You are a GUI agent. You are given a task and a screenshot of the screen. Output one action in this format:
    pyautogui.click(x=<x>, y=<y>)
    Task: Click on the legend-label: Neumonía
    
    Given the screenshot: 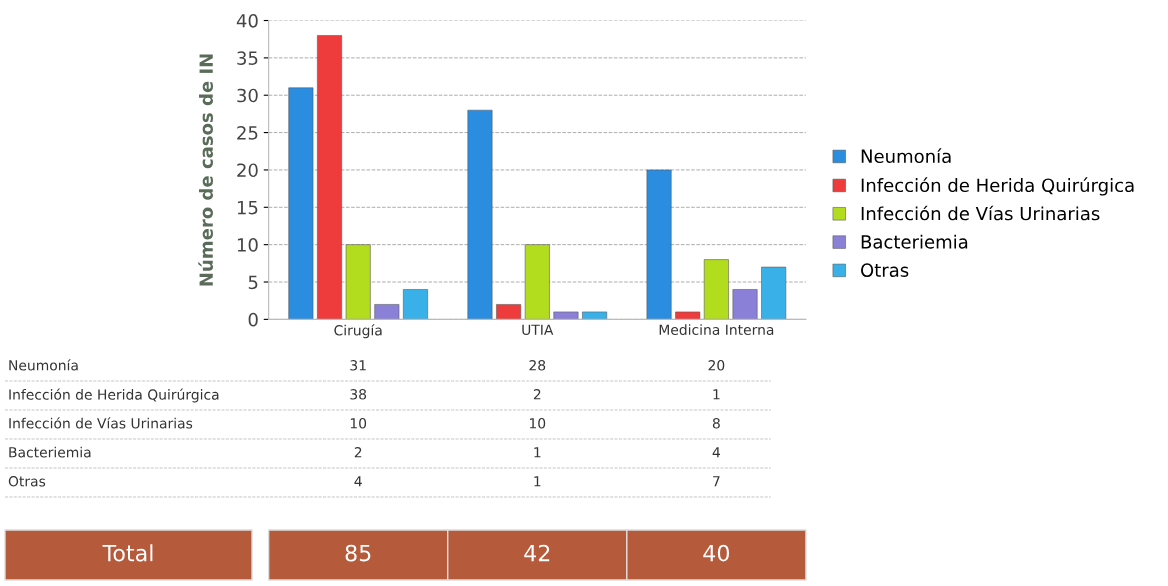 What is the action you would take?
    pyautogui.click(x=906, y=156)
    